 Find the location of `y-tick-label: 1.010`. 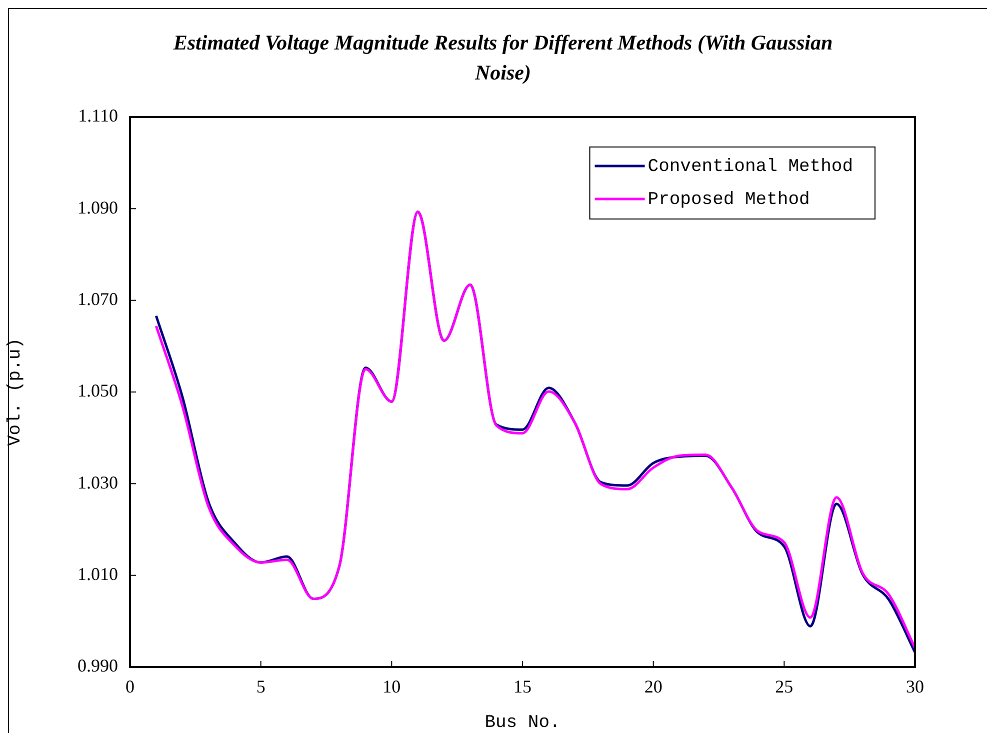

y-tick-label: 1.010 is located at coordinates (98, 574).